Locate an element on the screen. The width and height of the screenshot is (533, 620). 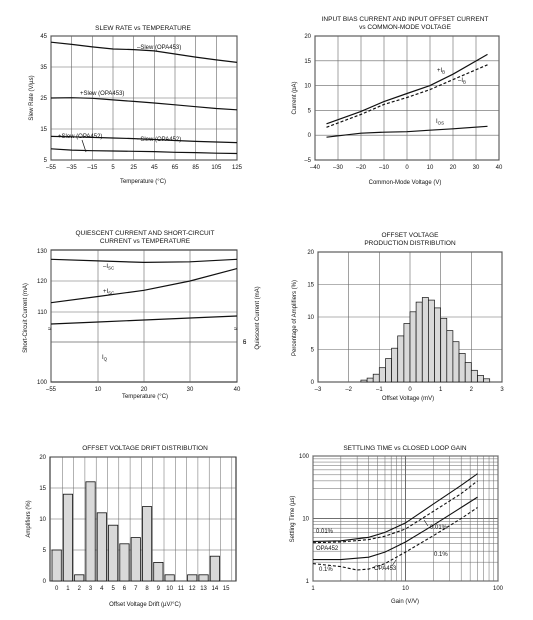
chart-title: OFFSET VOLTAGE is located at coordinates (410, 235).